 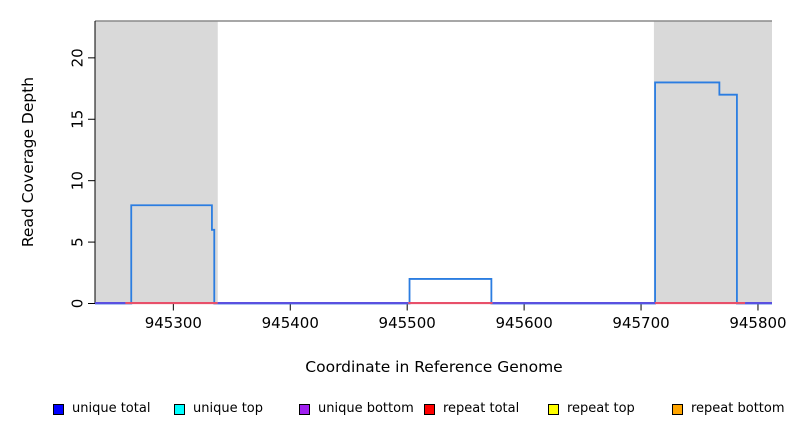 What do you see at coordinates (757, 323) in the screenshot?
I see `x-tick-label: 945800` at bounding box center [757, 323].